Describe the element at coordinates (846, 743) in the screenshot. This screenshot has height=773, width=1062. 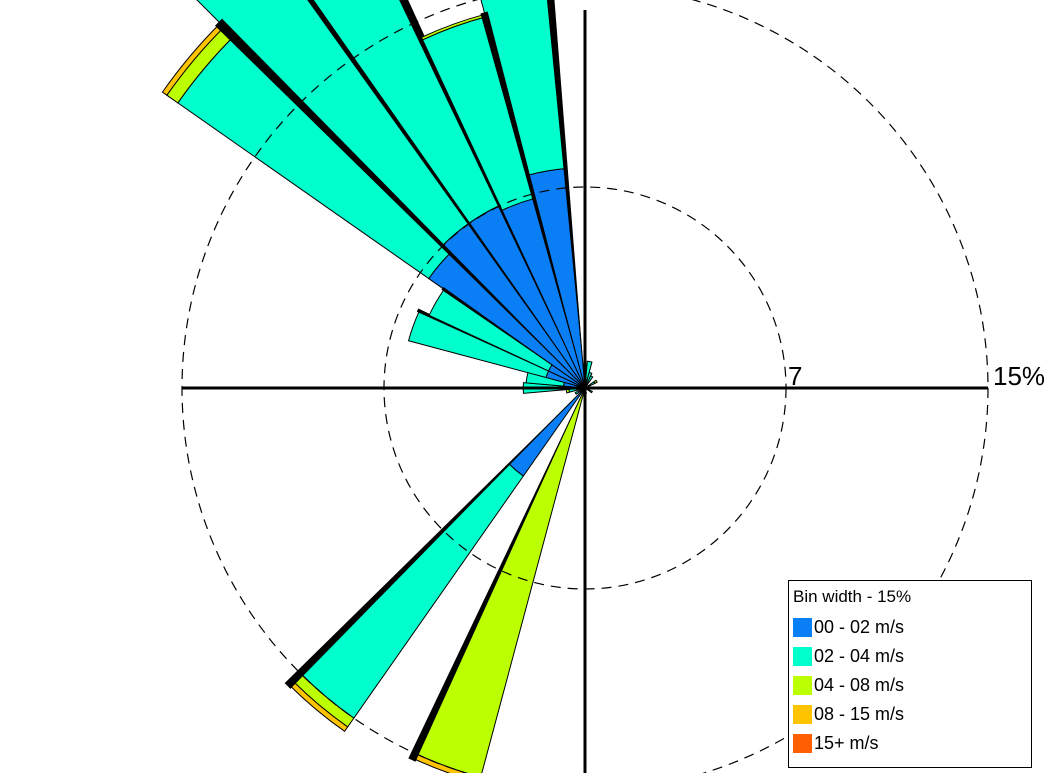
I see `legend-label: 15+ m/s` at that location.